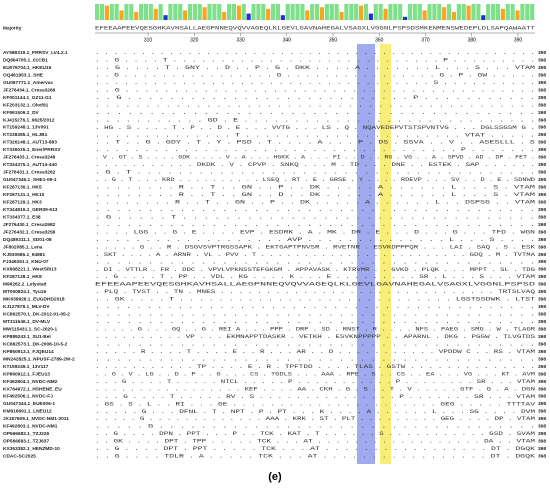 Image resolution: width=550 pixels, height=494 pixels. Describe the element at coordinates (29, 90) in the screenshot. I see `sequence-name: JF276434.1_Cresa3266` at that location.